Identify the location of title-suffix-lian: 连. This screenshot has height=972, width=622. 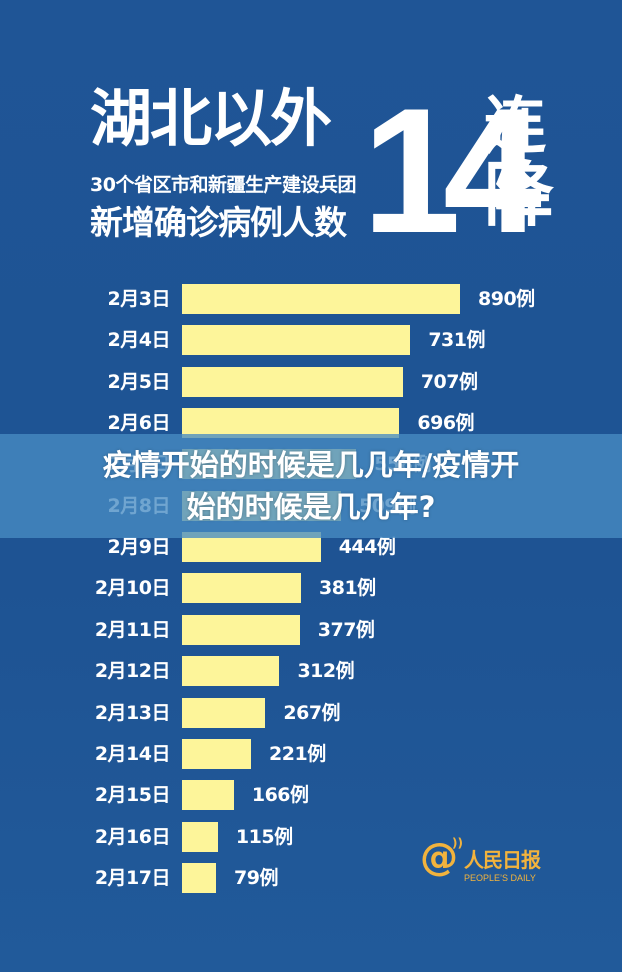
(515, 125).